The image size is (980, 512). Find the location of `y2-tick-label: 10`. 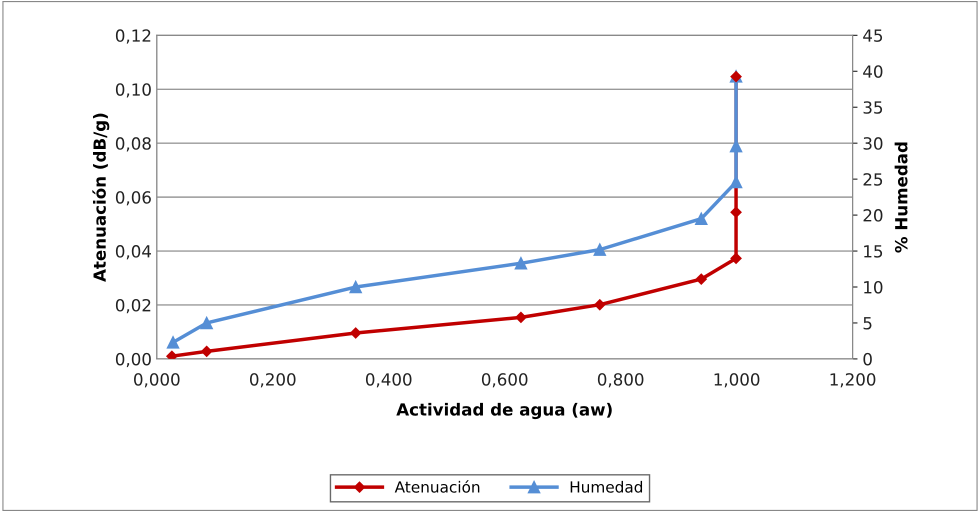

y2-tick-label: 10 is located at coordinates (873, 287).